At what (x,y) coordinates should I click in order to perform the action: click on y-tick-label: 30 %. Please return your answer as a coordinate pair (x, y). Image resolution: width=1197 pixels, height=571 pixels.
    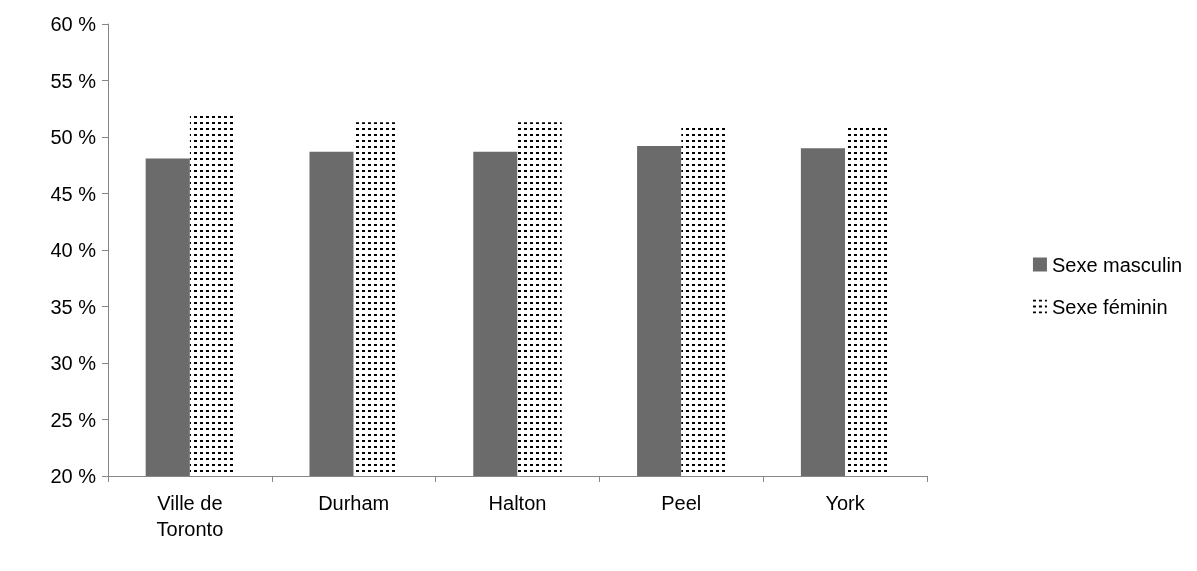
    Looking at the image, I should click on (73, 363).